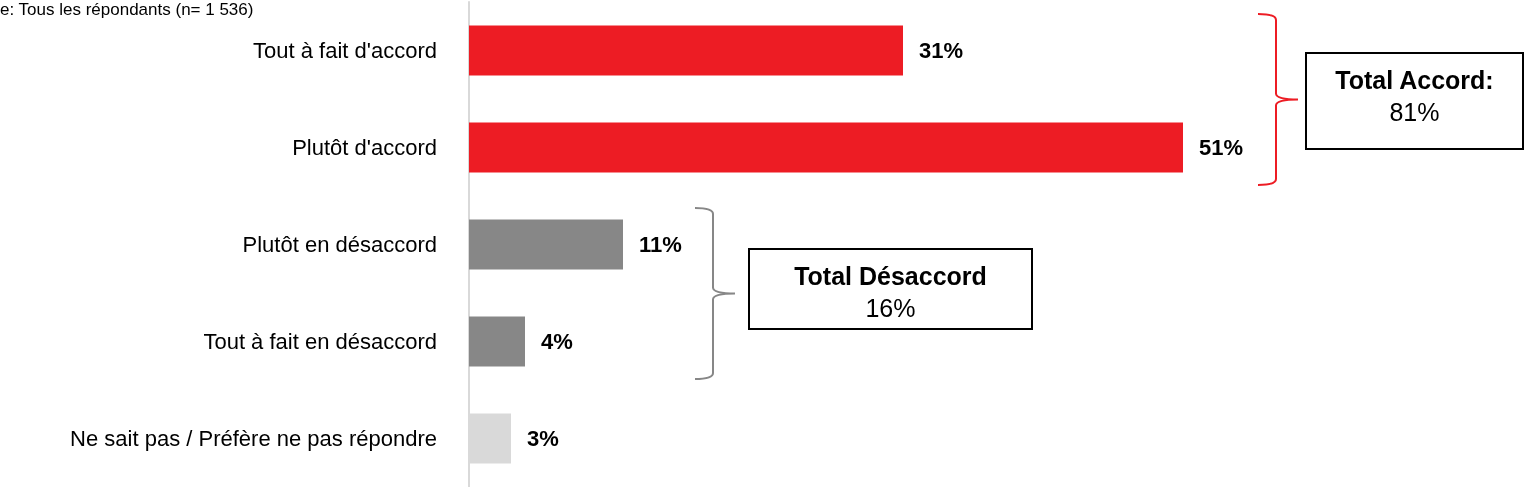 This screenshot has height=487, width=1524. What do you see at coordinates (890, 291) in the screenshot?
I see `annotation: Total Désaccord 16%` at bounding box center [890, 291].